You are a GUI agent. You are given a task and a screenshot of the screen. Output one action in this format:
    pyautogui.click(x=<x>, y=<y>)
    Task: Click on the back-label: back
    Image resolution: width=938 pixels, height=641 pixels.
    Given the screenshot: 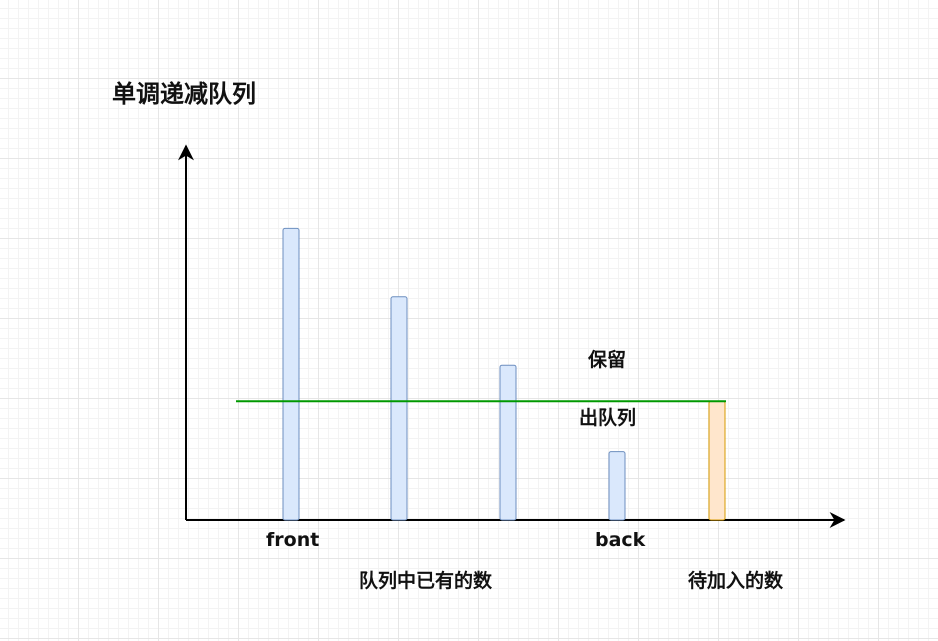 What is the action you would take?
    pyautogui.click(x=620, y=540)
    